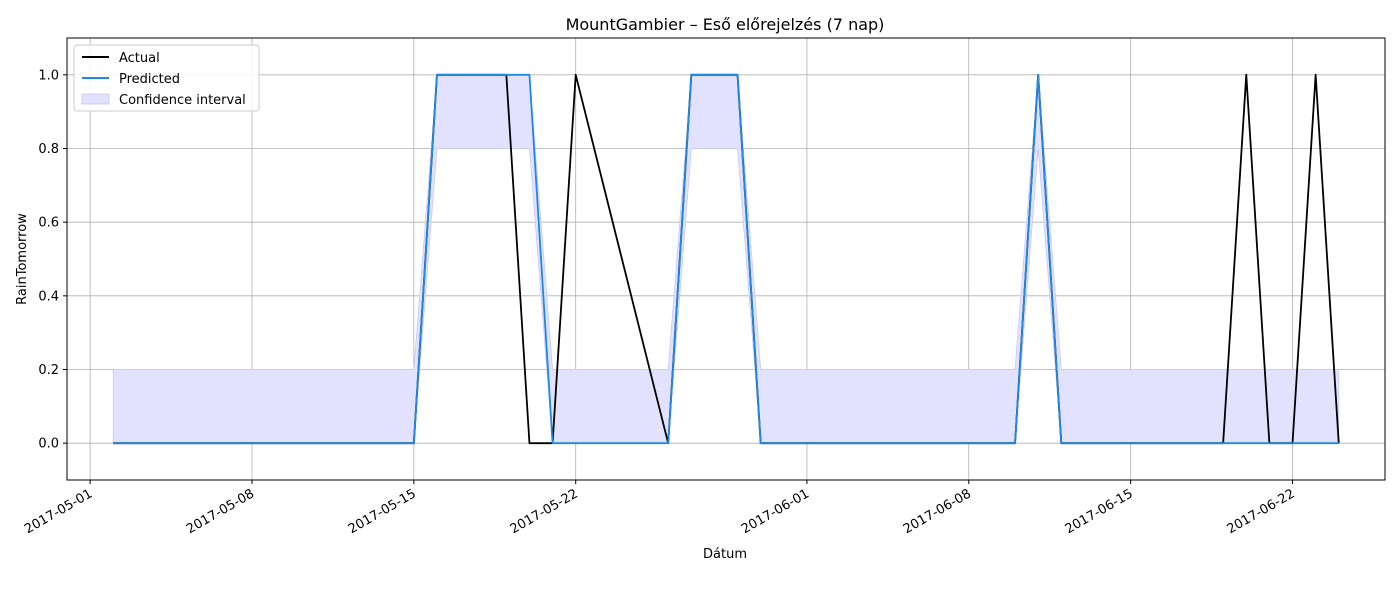 The image size is (1400, 600). What do you see at coordinates (139, 58) in the screenshot?
I see `legend-actual-label: Actual` at bounding box center [139, 58].